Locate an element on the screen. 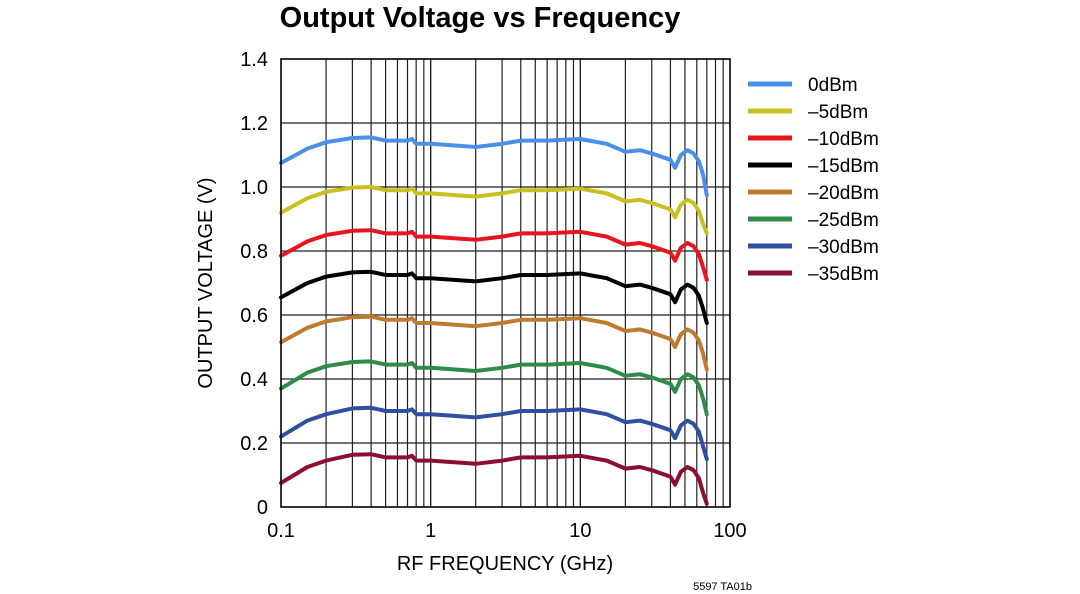  y-tick-labels: 0 0.2 0.4 0.6 0.8 1.0 1.2 1.4 is located at coordinates (254, 284).